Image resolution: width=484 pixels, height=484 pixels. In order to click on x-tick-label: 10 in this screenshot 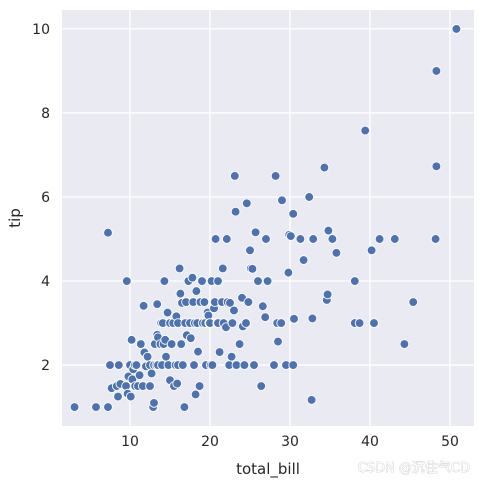, I will do `click(130, 442)`.